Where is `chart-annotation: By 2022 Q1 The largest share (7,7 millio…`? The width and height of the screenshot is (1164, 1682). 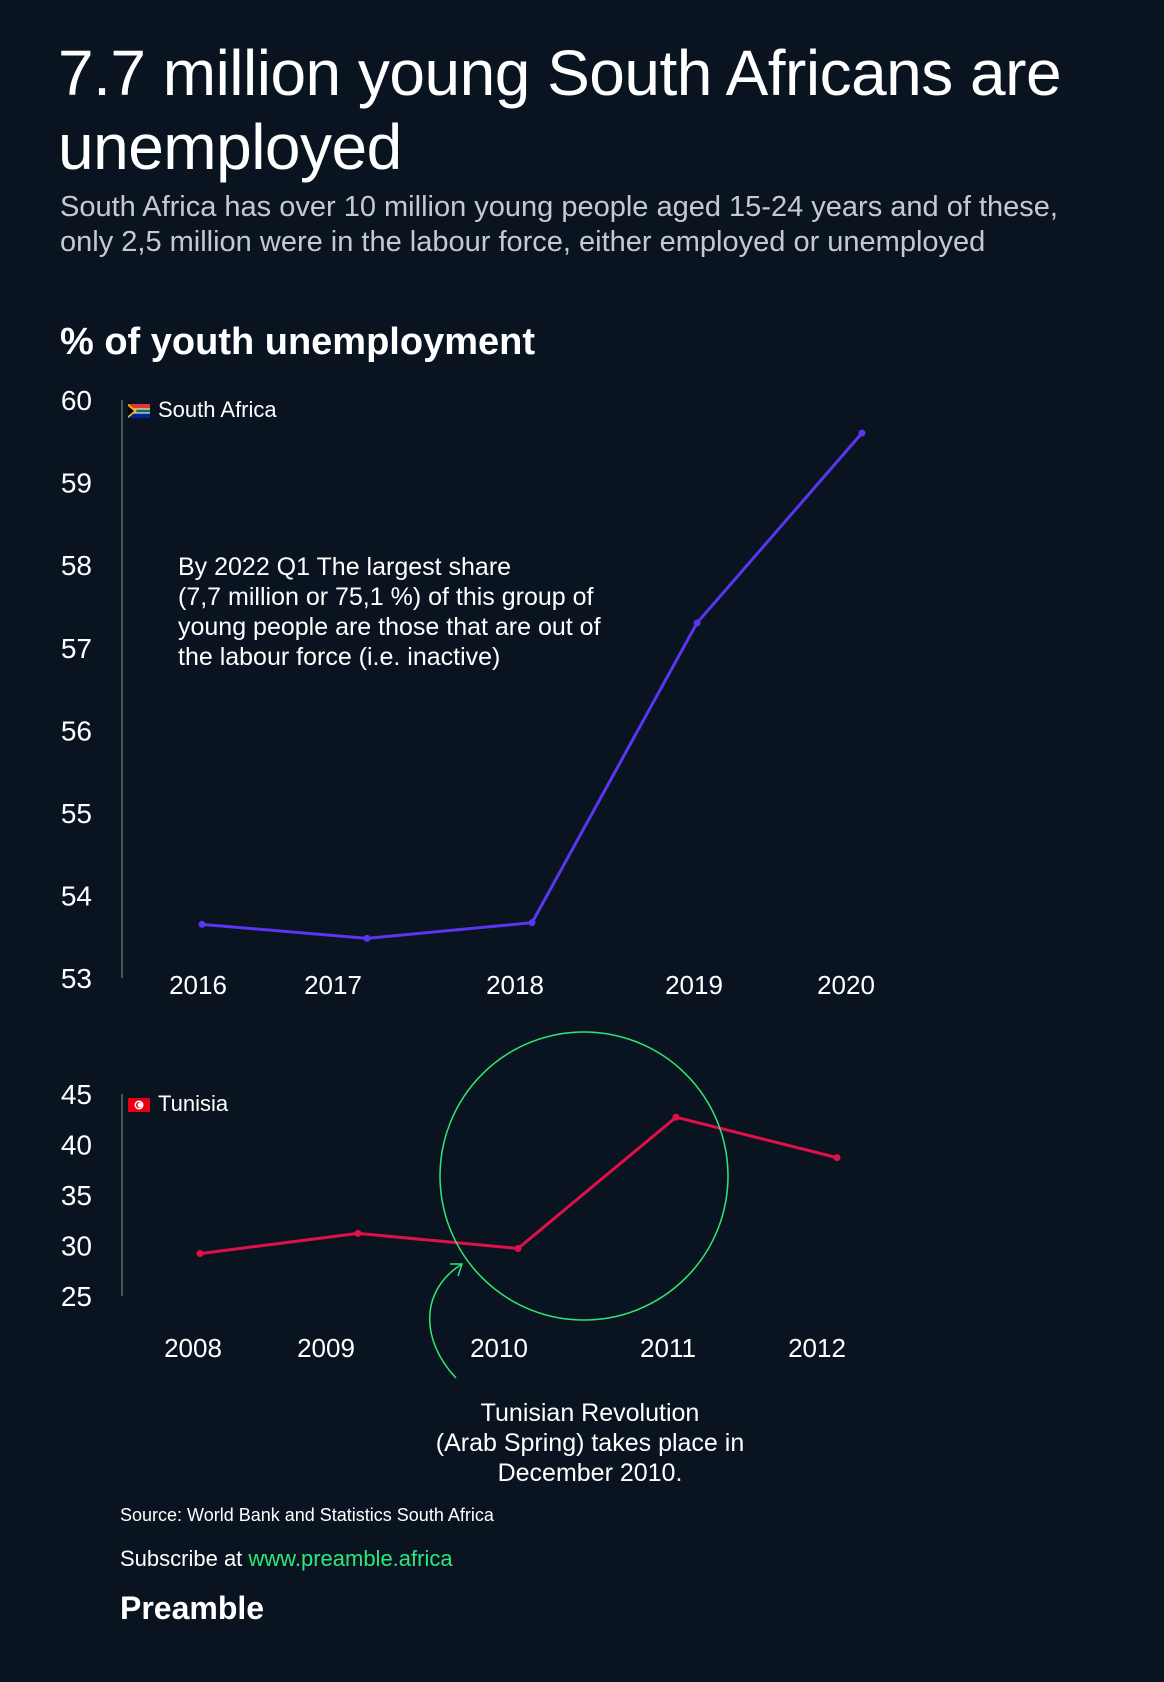 chart-annotation: By 2022 Q1 The largest share (7,7 millio… is located at coordinates (389, 612).